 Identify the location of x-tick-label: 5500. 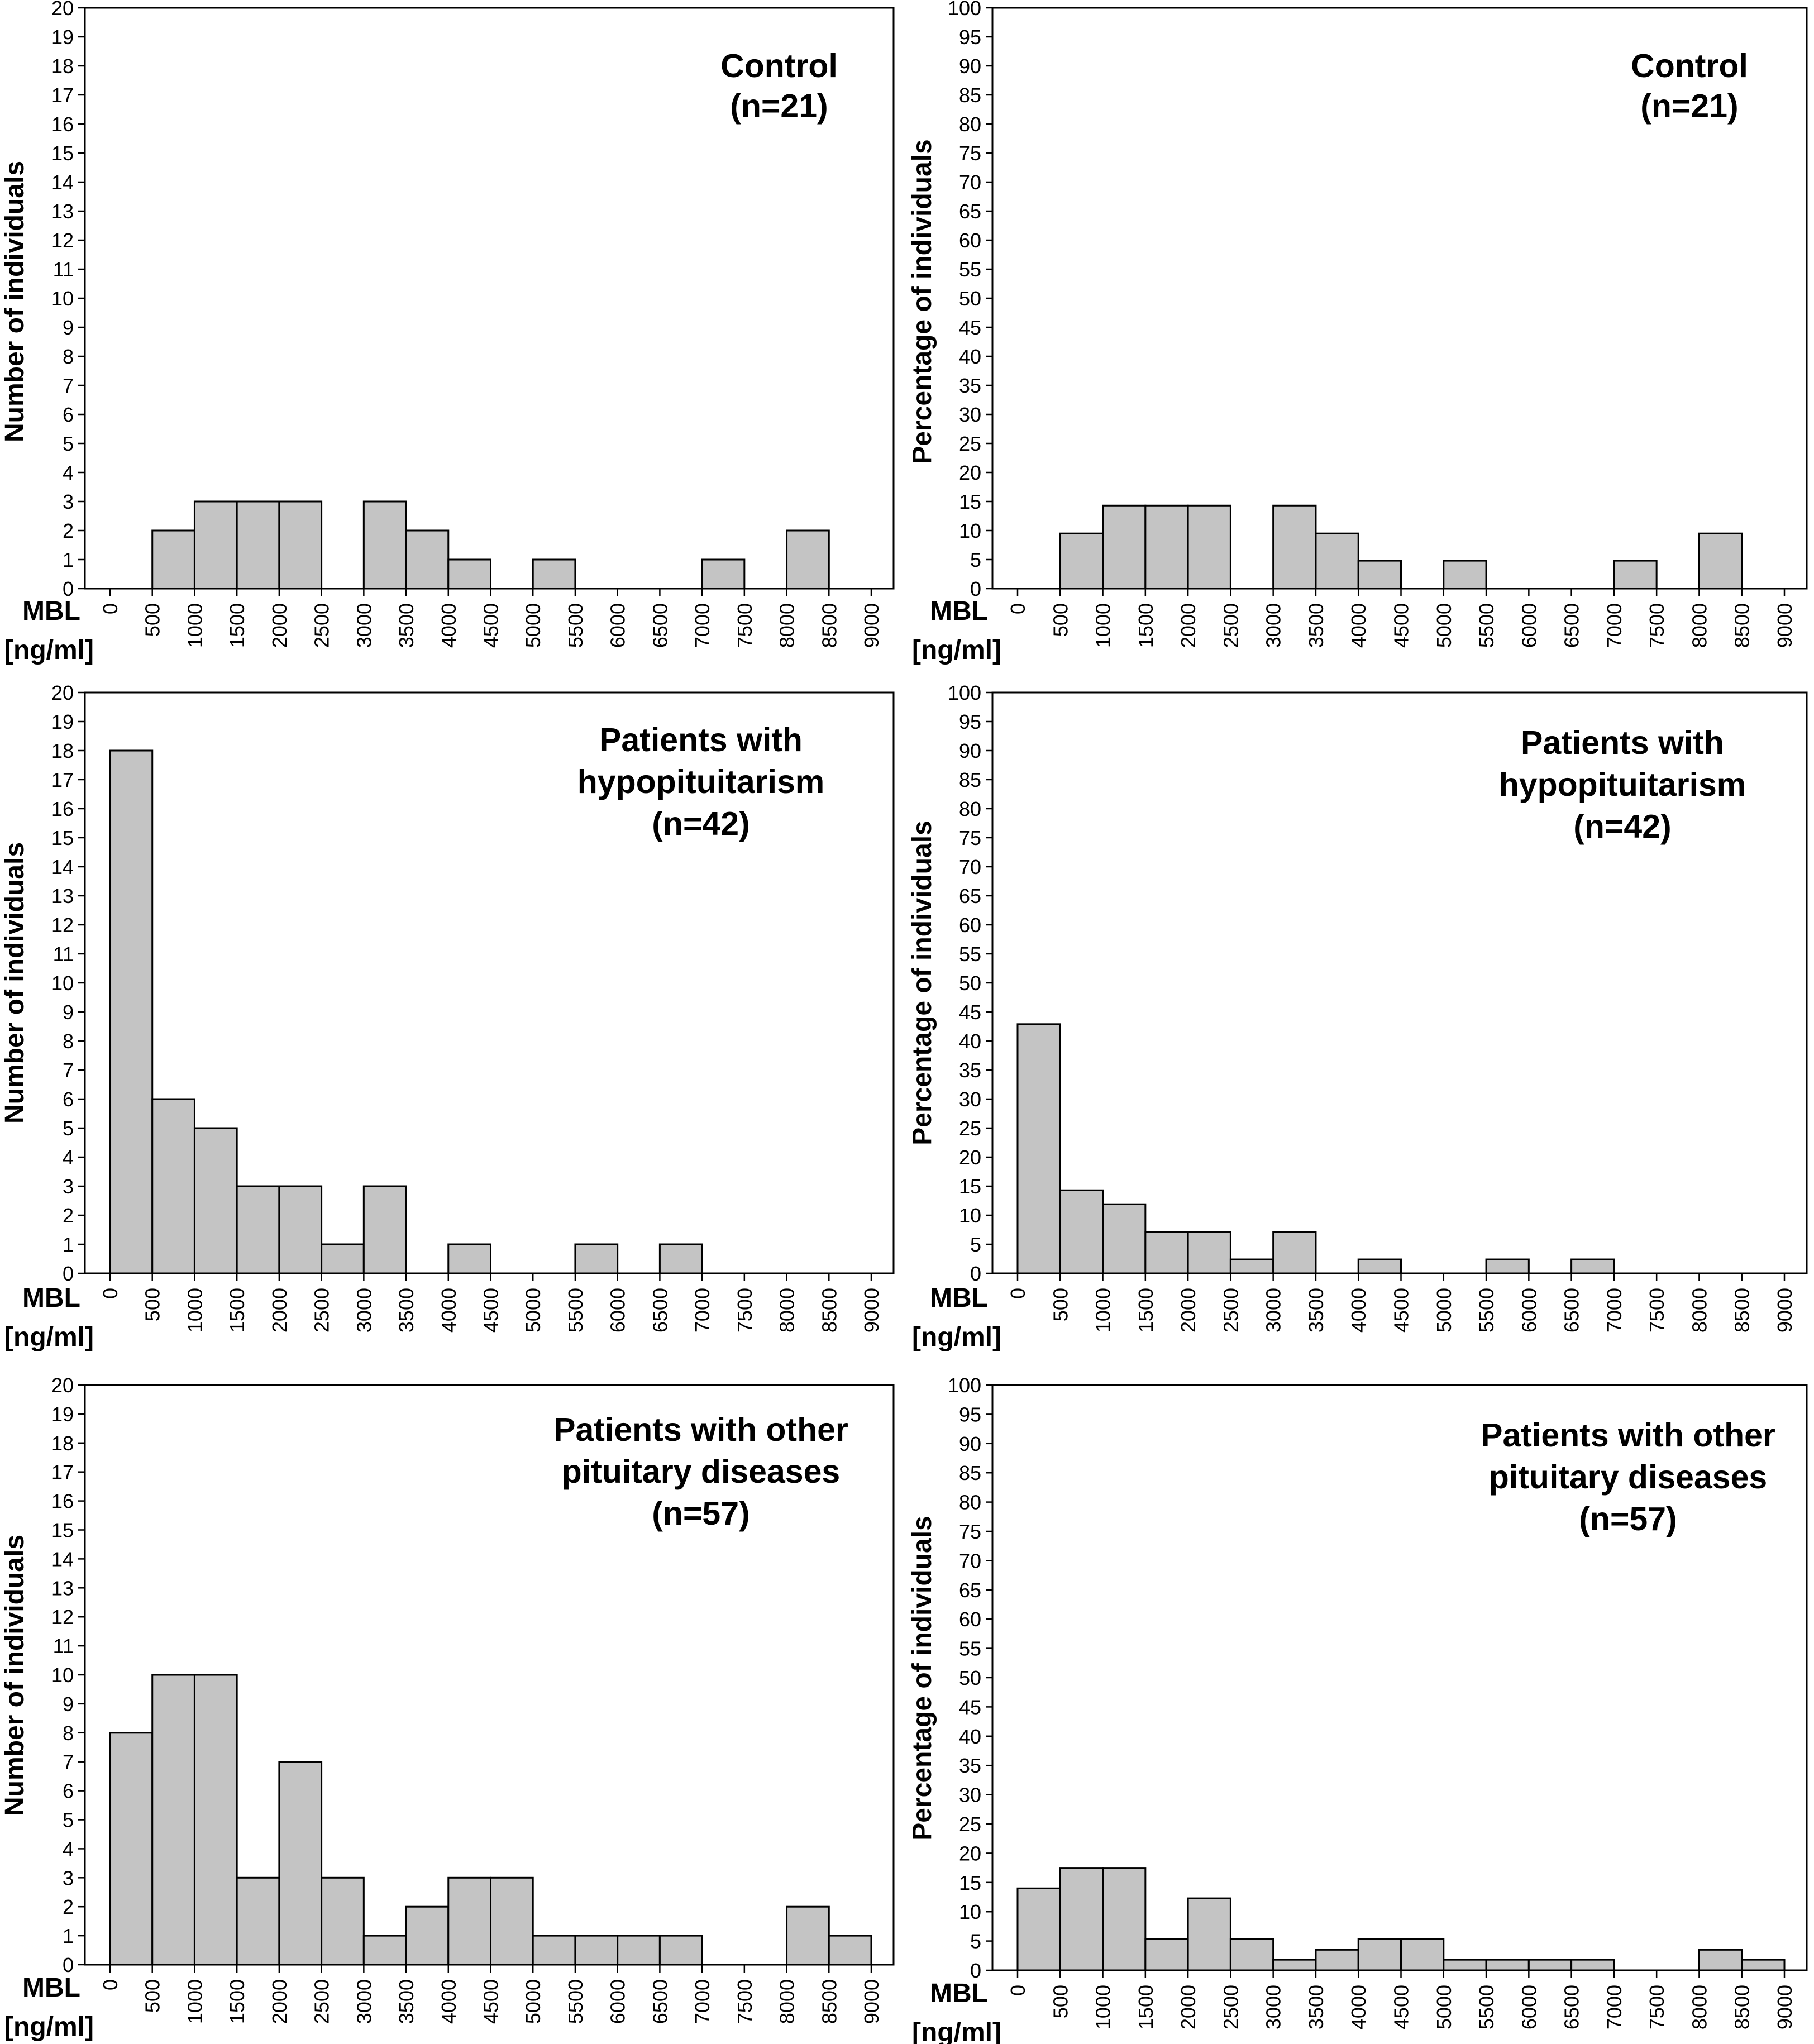
(1486, 2007).